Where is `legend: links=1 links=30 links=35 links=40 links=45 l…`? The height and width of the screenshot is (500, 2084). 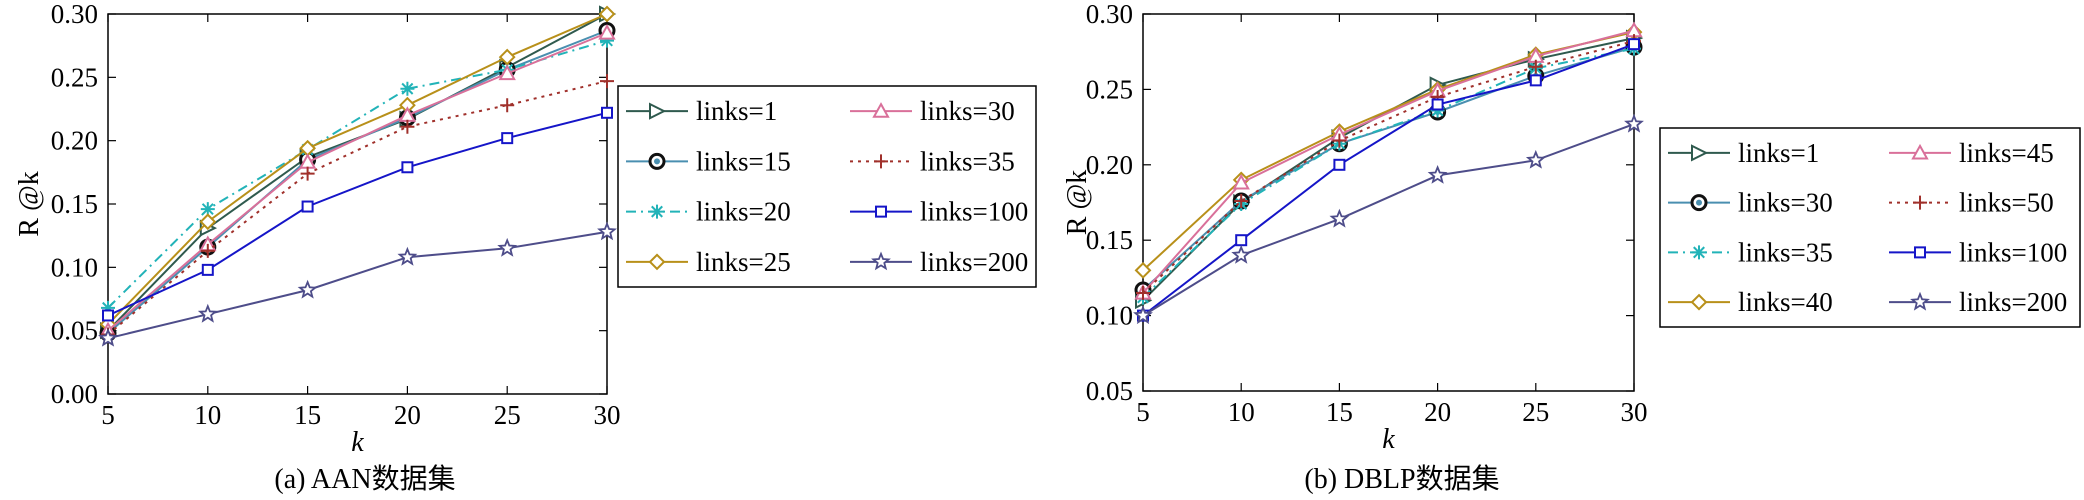
legend: links=1 links=30 links=35 links=40 links=45 l… is located at coordinates (1870, 227).